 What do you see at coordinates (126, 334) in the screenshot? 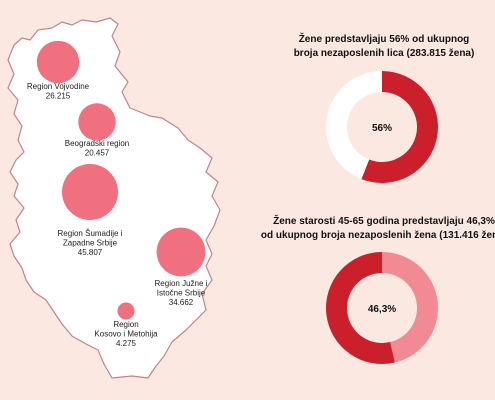
I see `region-label-5-line-2: Kosovo i Metohija` at bounding box center [126, 334].